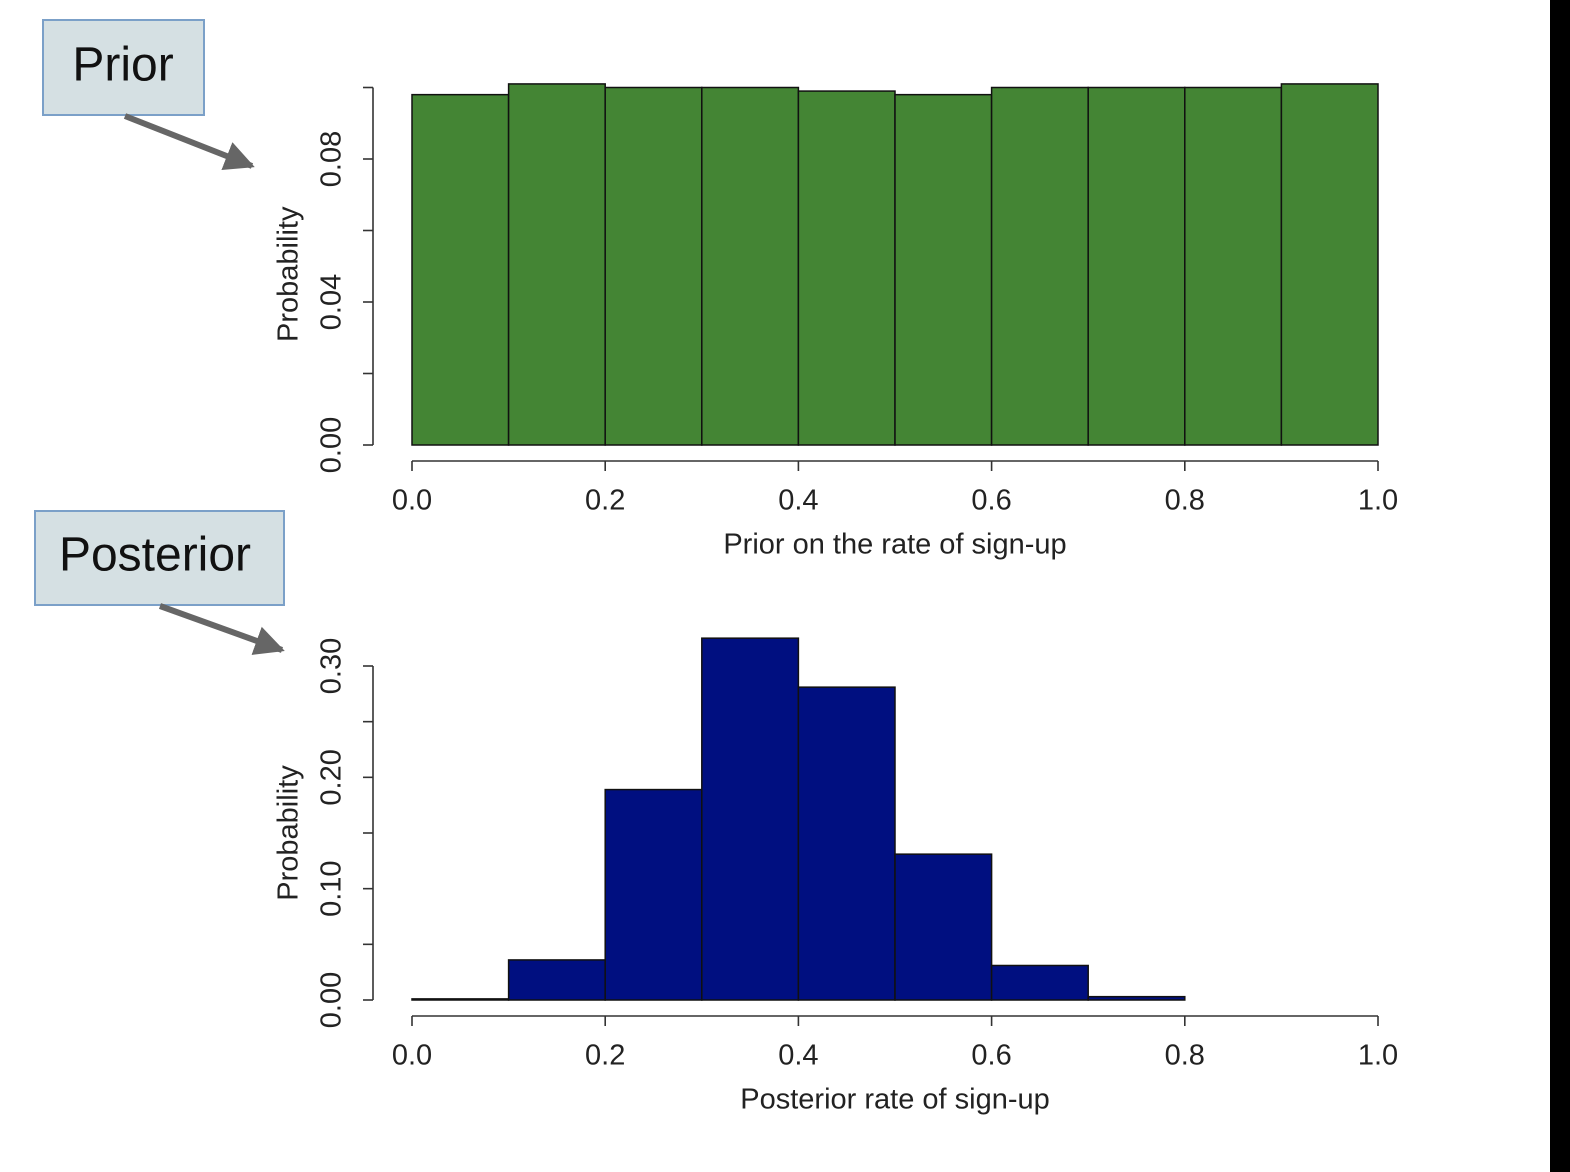 The width and height of the screenshot is (1570, 1172). What do you see at coordinates (332, 302) in the screenshot?
I see `y-tick-label: 0.04` at bounding box center [332, 302].